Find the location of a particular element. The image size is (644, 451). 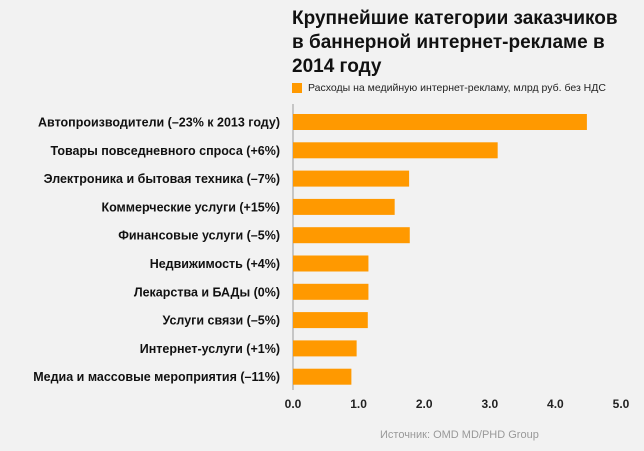

legend-swatch is located at coordinates (297, 88).